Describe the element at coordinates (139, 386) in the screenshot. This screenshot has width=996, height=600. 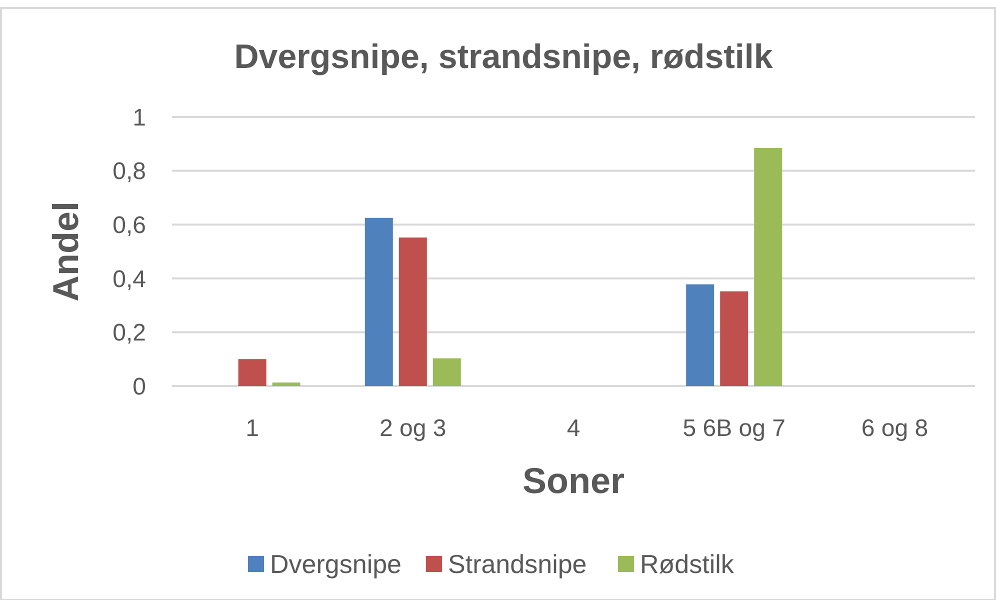
I see `y-tick-label: 0` at that location.